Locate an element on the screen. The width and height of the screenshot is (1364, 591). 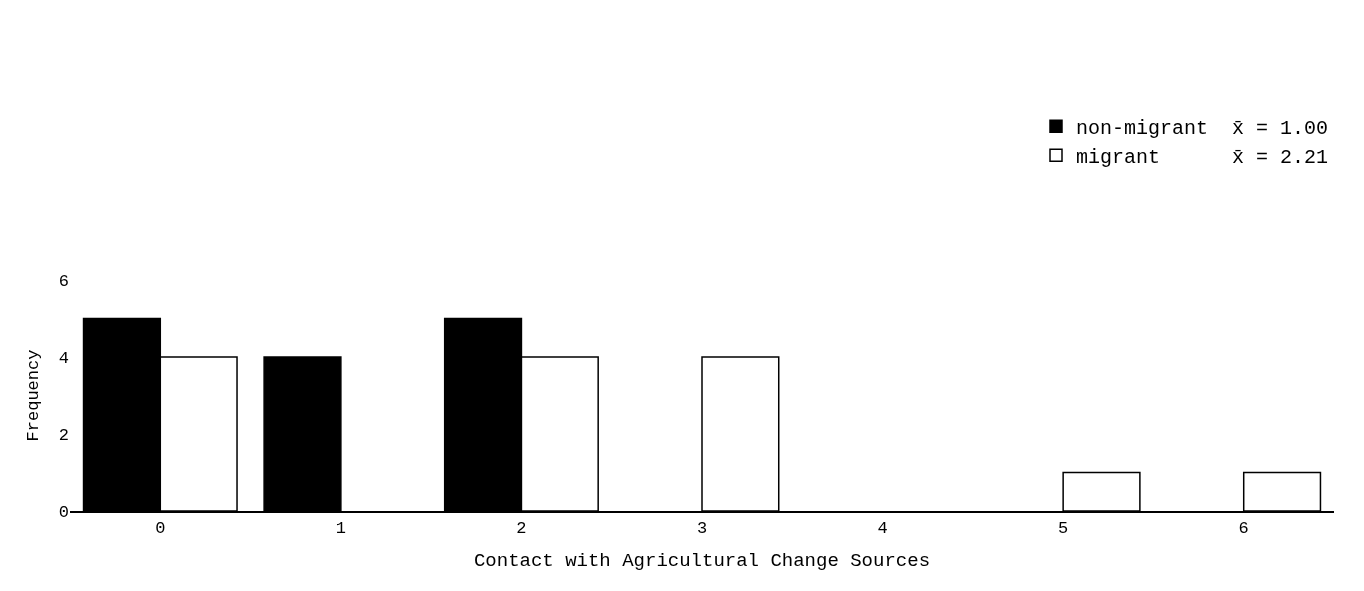
x-tick-label: 4 is located at coordinates (882, 529).